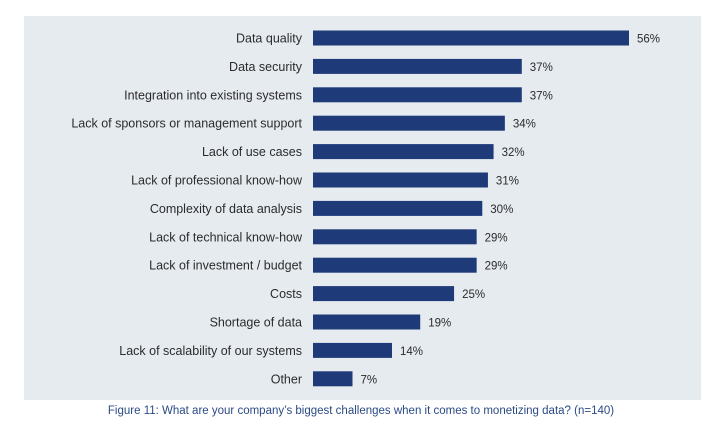 The width and height of the screenshot is (722, 430). Describe the element at coordinates (269, 39) in the screenshot. I see `category-label: Data quality` at that location.